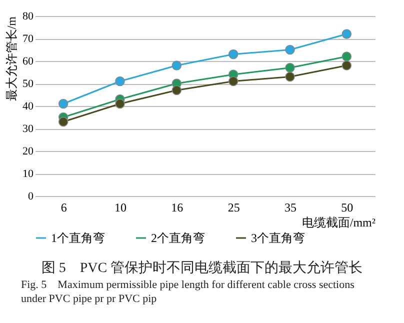 The height and width of the screenshot is (323, 404). What do you see at coordinates (202, 269) in the screenshot?
I see `text: 图 5 PVC 管保护时不同电缆截面下的最大允许管长` at bounding box center [202, 269].